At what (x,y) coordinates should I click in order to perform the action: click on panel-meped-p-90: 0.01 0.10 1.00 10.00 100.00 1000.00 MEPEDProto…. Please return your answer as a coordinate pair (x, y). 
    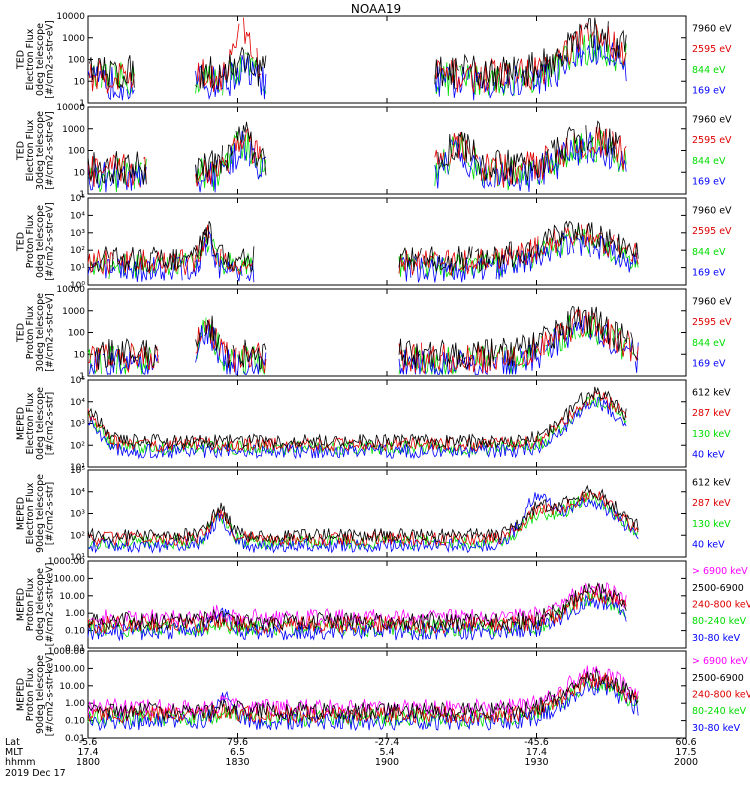
    Looking at the image, I should click on (383, 695).